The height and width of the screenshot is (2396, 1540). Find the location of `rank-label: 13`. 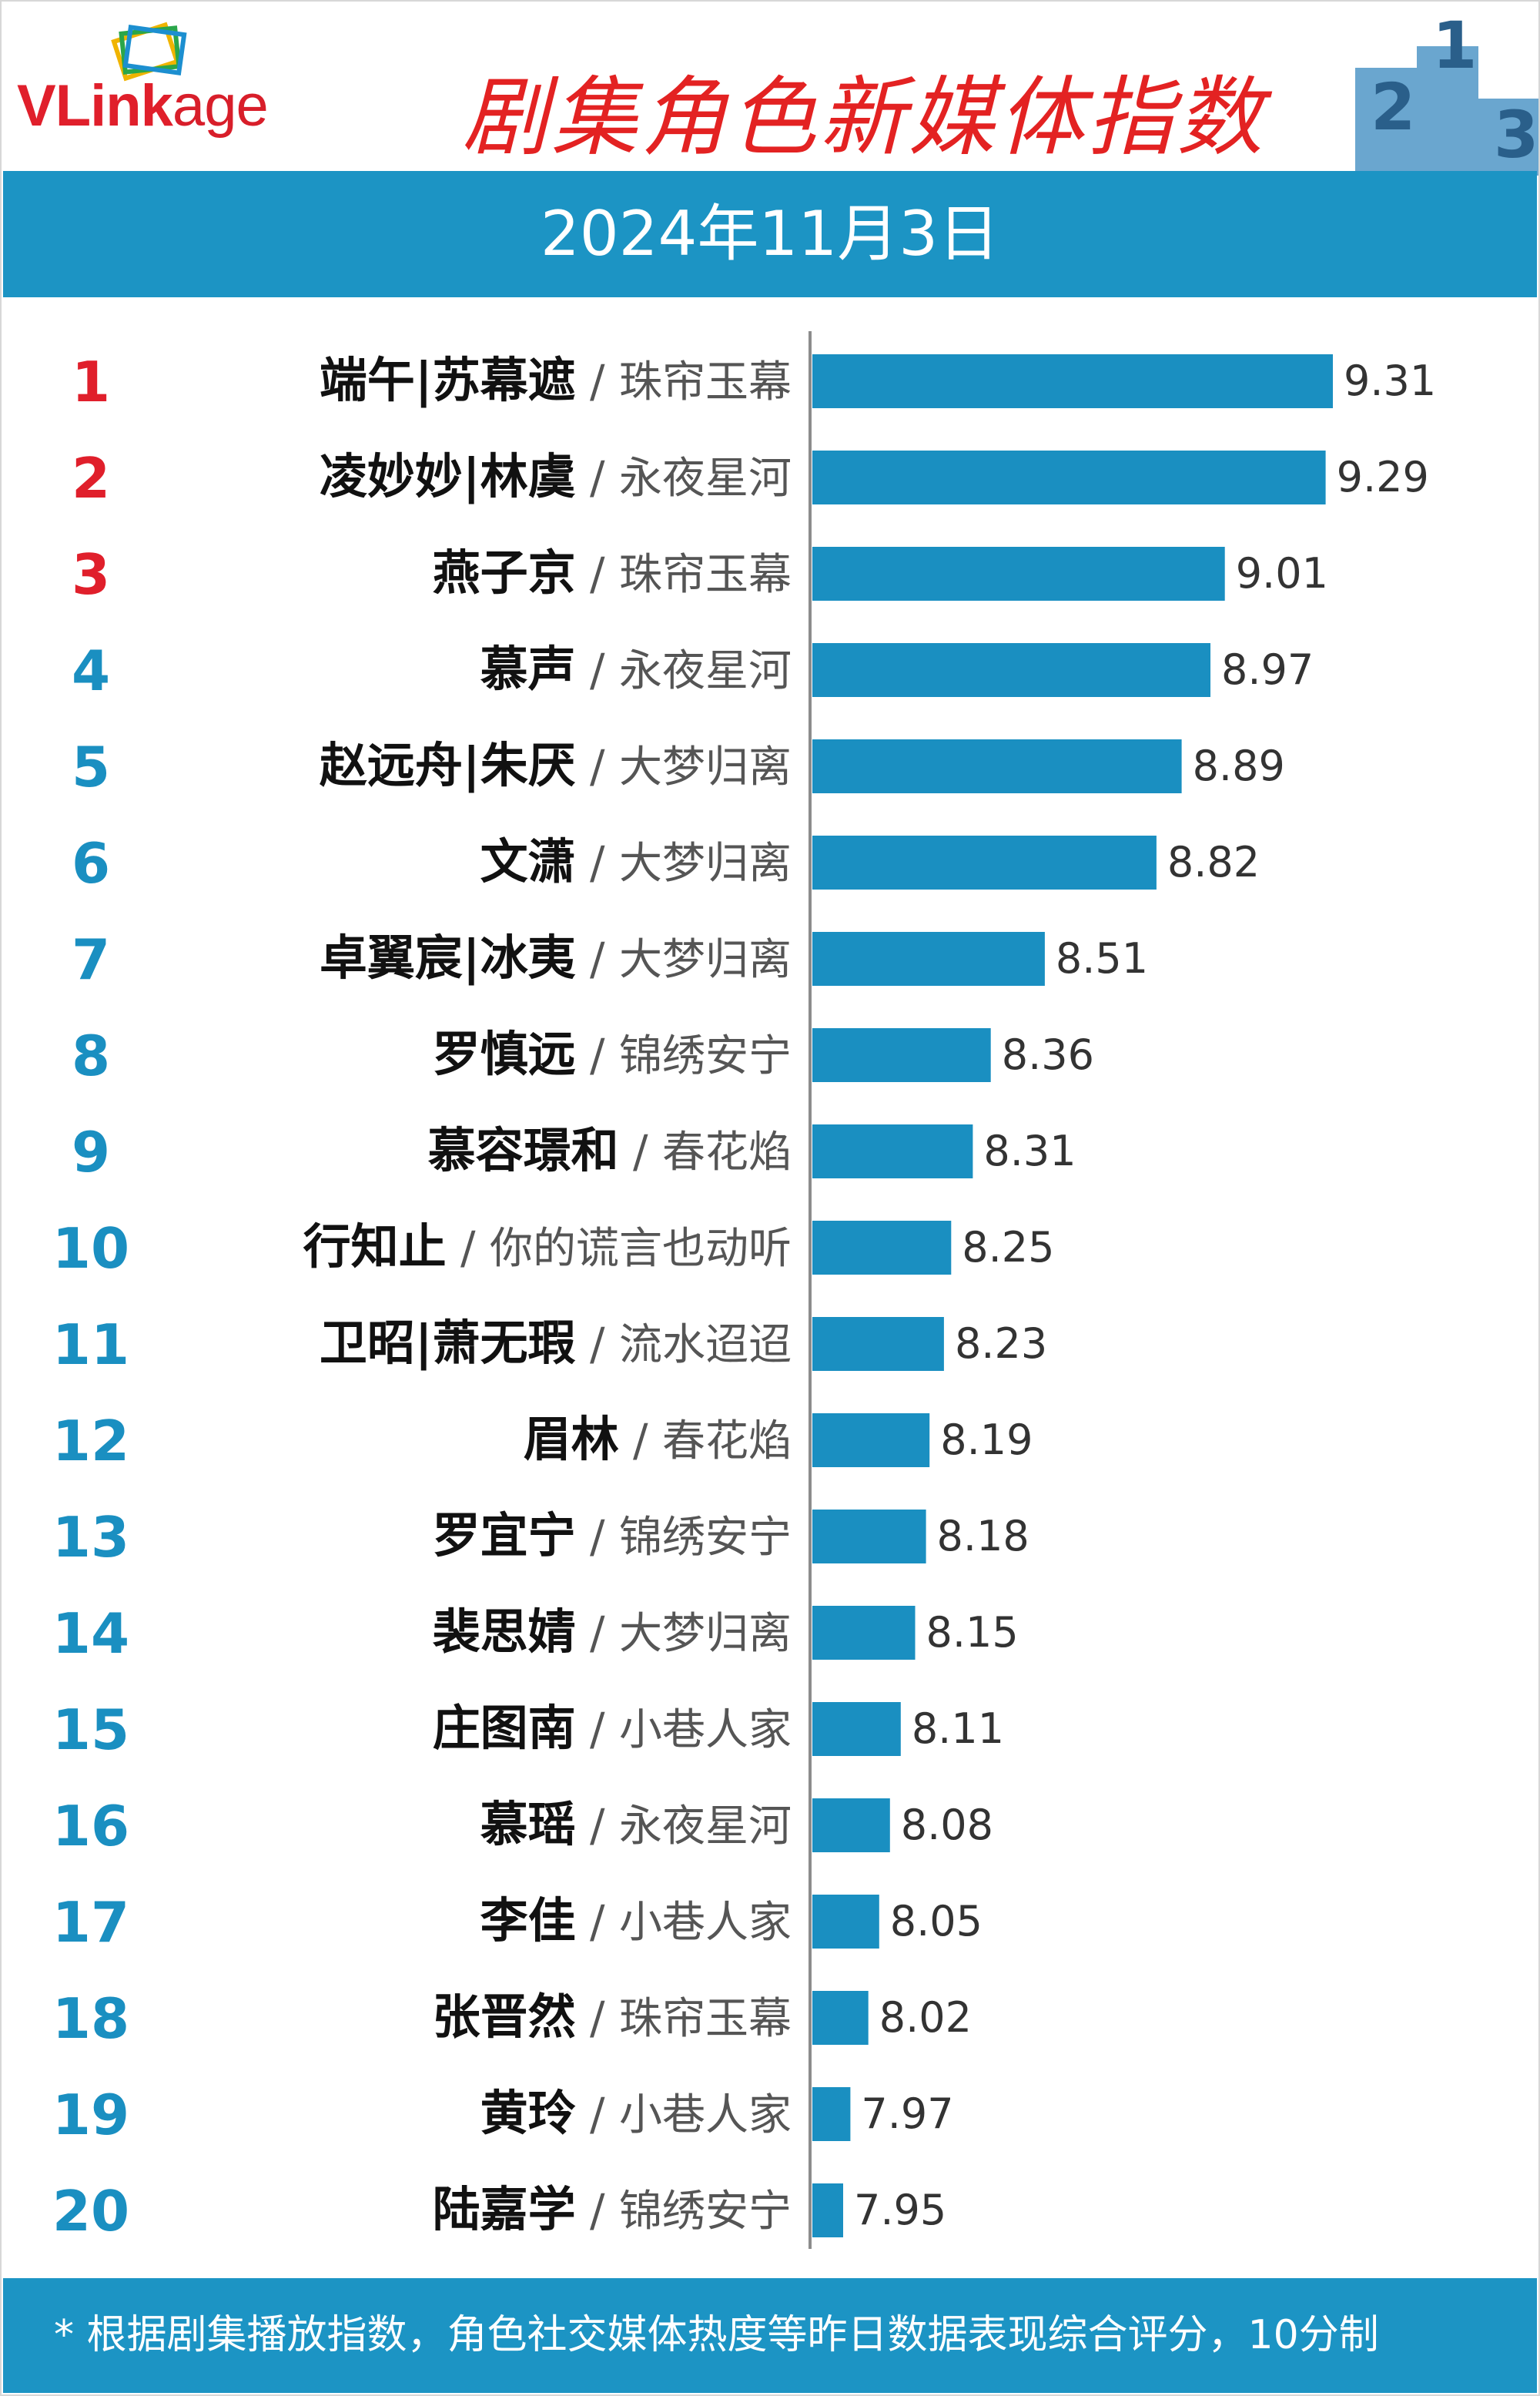

rank-label: 13 is located at coordinates (90, 1537).